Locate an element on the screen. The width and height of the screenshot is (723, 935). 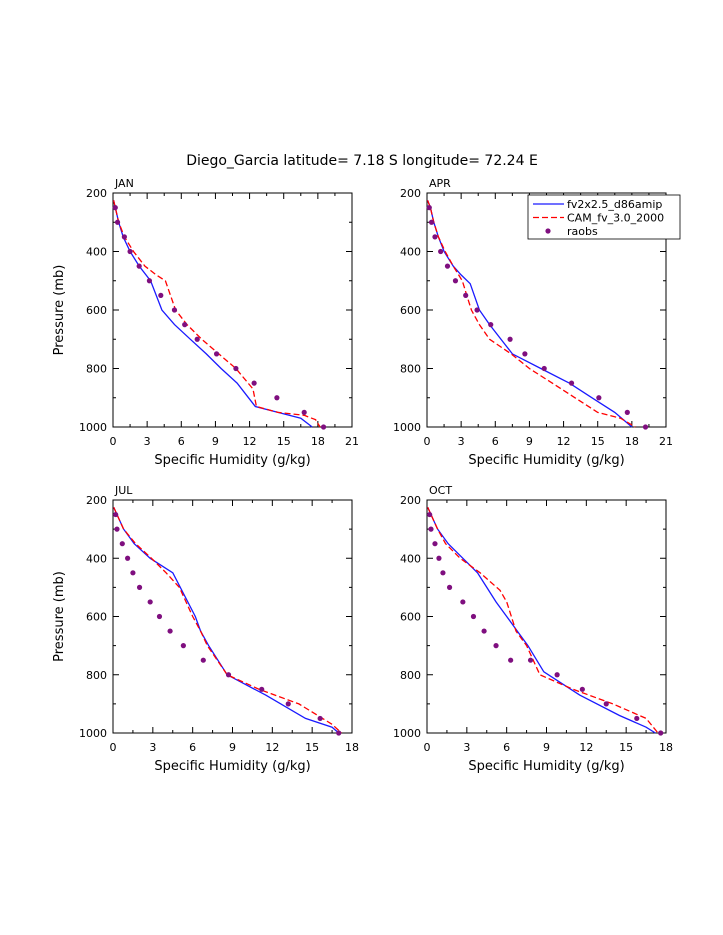
legend-label: fv2x2.5_d86amip is located at coordinates (614, 204).